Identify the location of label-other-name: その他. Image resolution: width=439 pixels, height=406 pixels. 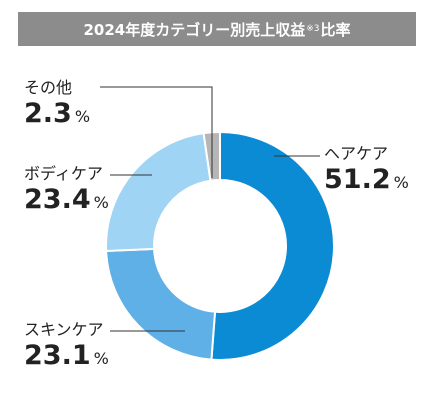
(48, 87).